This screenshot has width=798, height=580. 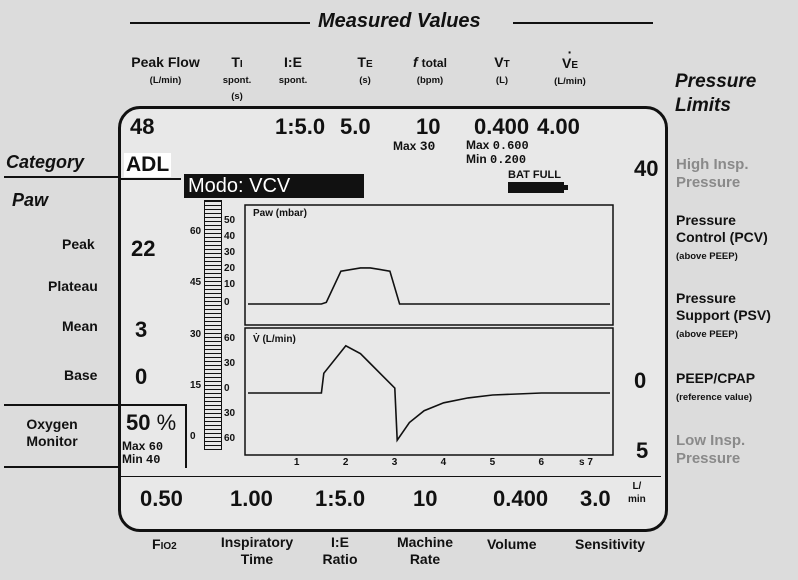 I want to click on x-tick-label: 2, so click(x=345, y=462).